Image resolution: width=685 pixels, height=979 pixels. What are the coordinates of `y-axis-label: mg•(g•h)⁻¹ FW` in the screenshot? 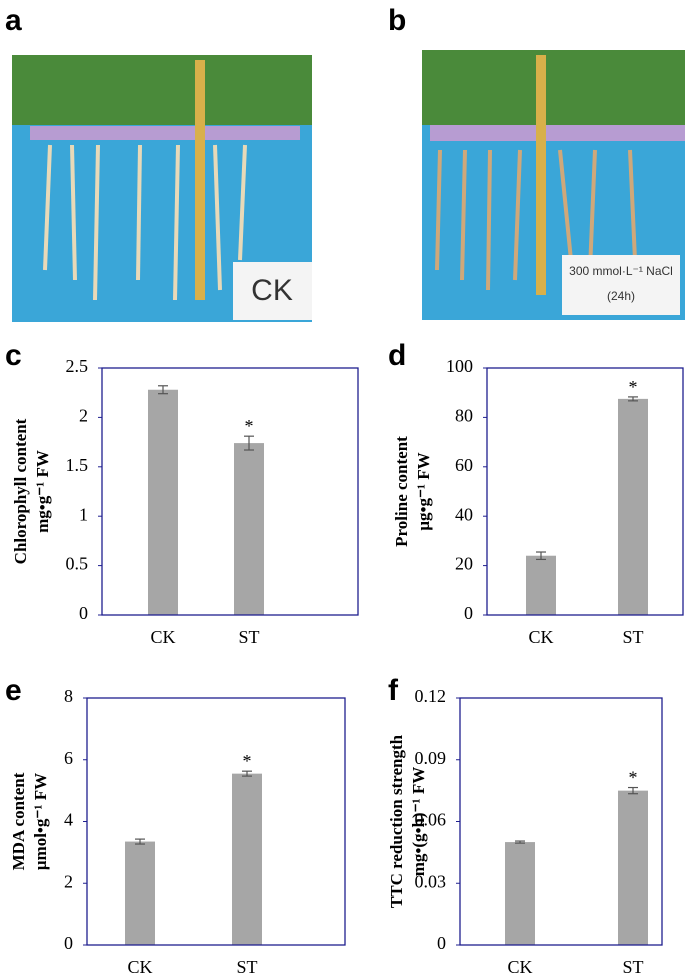 It's located at (418, 822).